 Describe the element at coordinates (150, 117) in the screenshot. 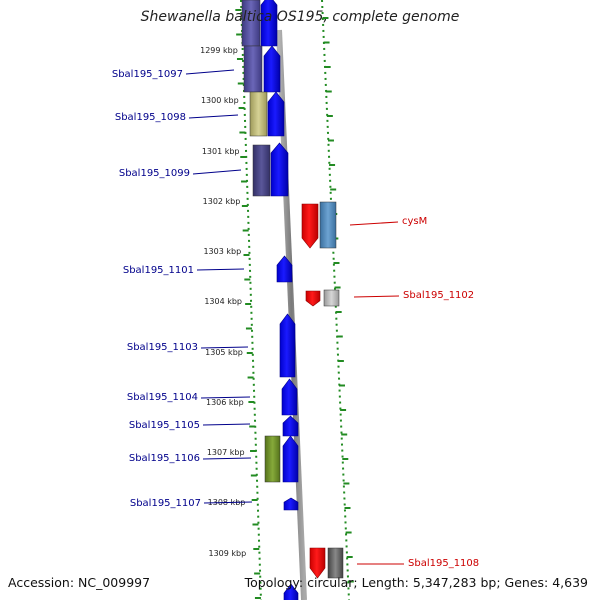

I see `gene-label: Sbal195_1098` at that location.